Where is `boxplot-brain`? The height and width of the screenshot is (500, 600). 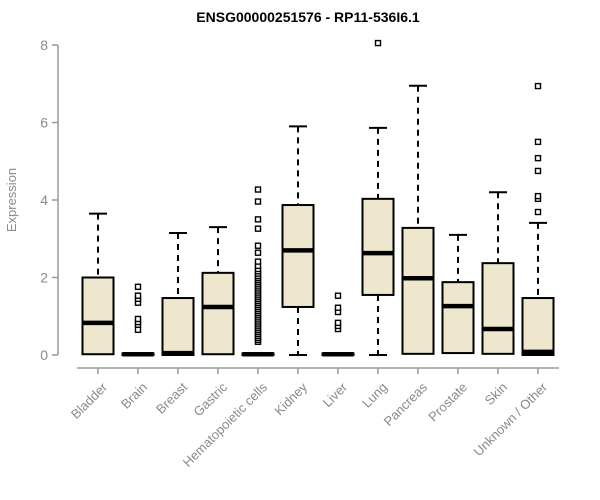 boxplot-brain is located at coordinates (138, 320).